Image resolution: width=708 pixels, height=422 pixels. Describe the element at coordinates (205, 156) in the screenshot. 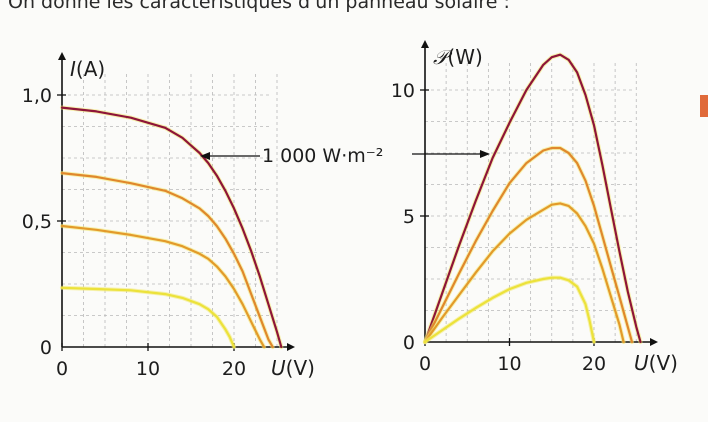

I see `annotation-arrowhead-left` at that location.